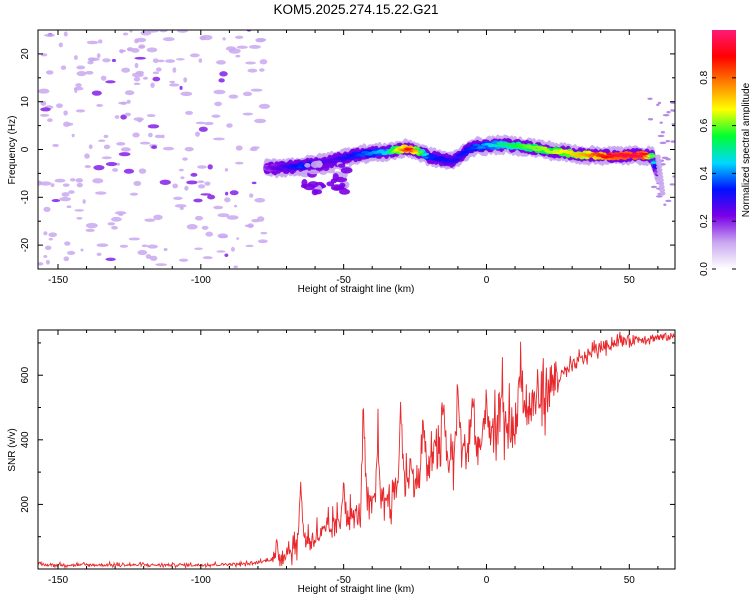 The height and width of the screenshot is (600, 750). Describe the element at coordinates (25, 149) in the screenshot. I see `y-tick-label: 0` at that location.